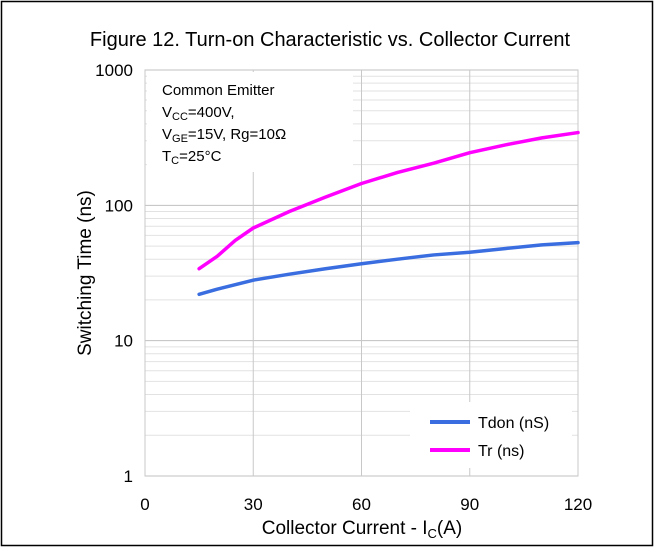  I want to click on annotation-part: =400V,, so click(211, 112).